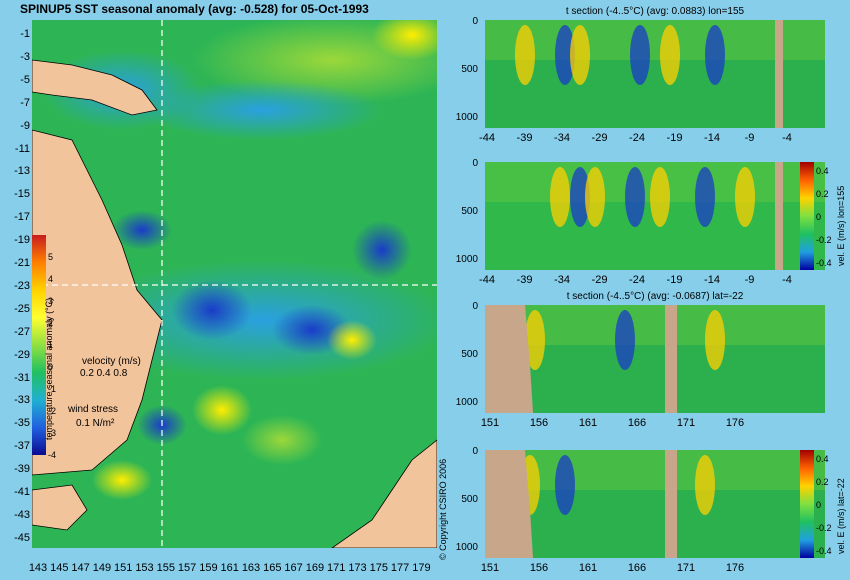  What do you see at coordinates (22, 263) in the screenshot?
I see `map-y-tick: -21` at bounding box center [22, 263].